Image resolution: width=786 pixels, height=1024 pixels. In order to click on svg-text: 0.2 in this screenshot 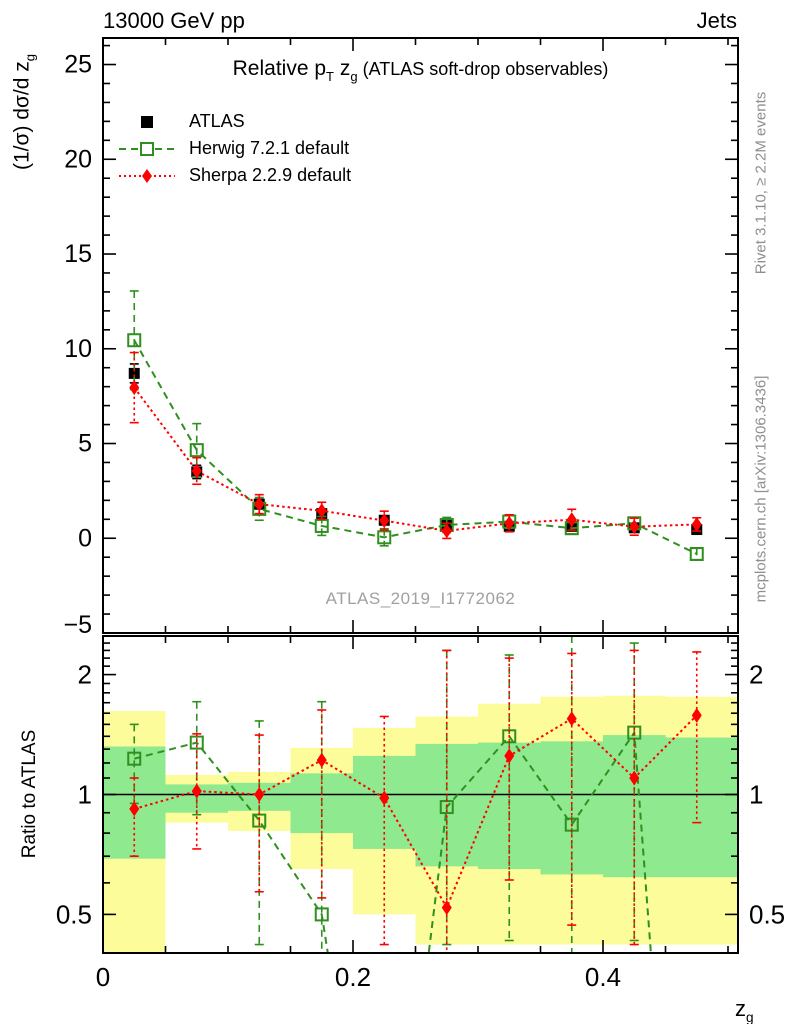, I will do `click(353, 977)`.